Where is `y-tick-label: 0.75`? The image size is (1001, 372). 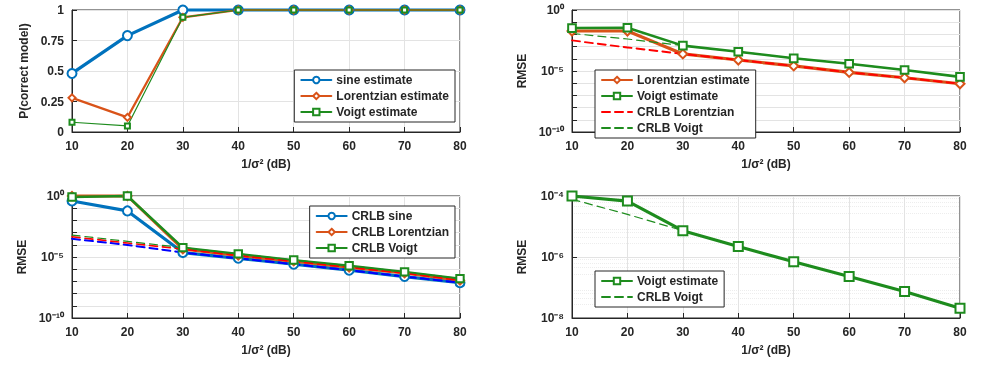 y-tick-label: 0.75 is located at coordinates (52, 40).